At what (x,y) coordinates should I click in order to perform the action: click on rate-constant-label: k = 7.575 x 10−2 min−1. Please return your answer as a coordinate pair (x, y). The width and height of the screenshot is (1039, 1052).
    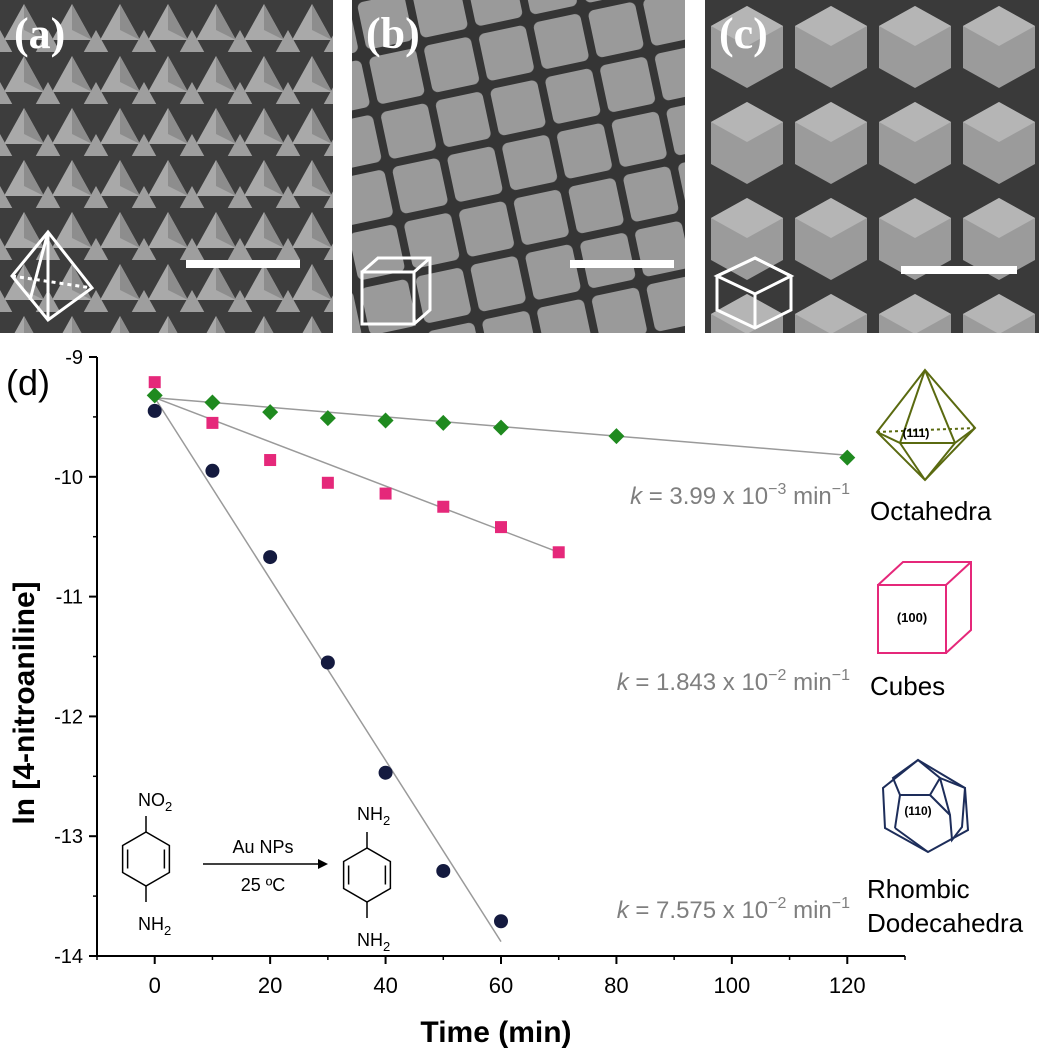
    Looking at the image, I should click on (733, 909).